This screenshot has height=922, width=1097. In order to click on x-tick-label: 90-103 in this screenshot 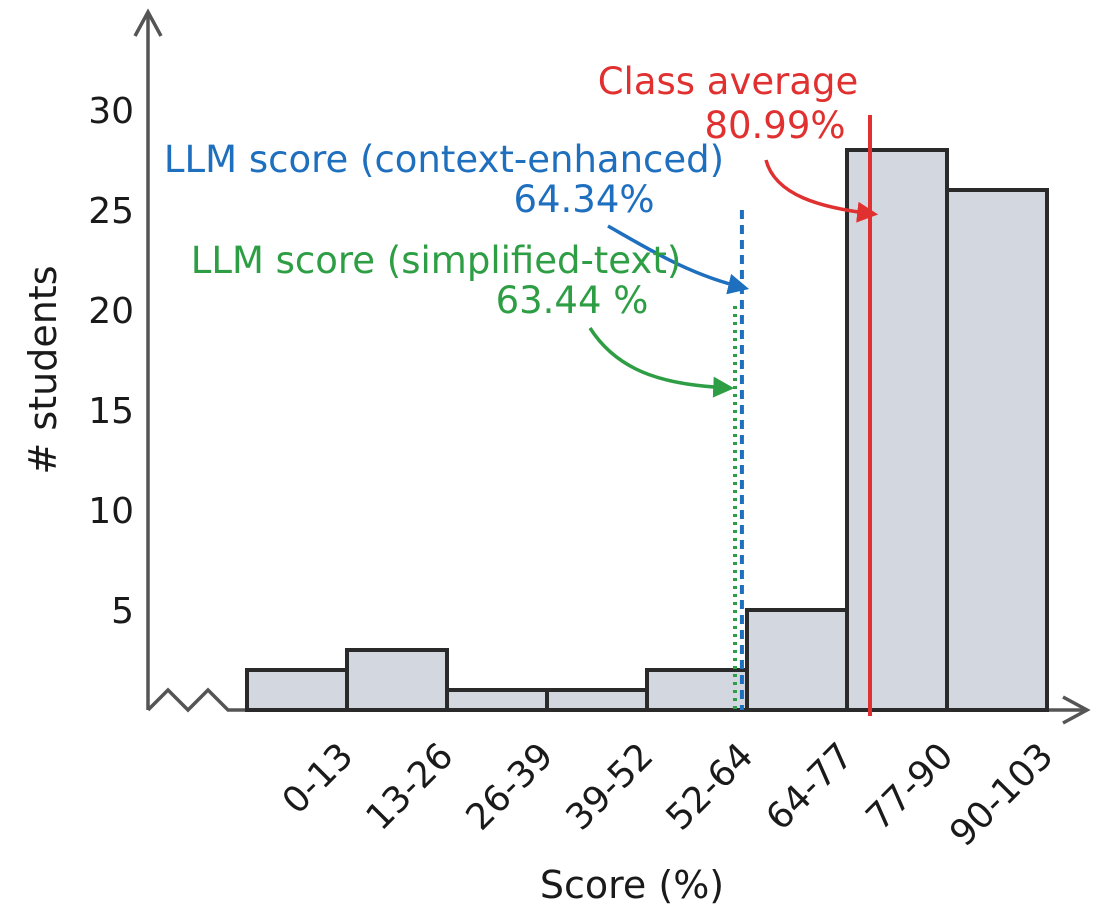, I will do `click(1001, 794)`.